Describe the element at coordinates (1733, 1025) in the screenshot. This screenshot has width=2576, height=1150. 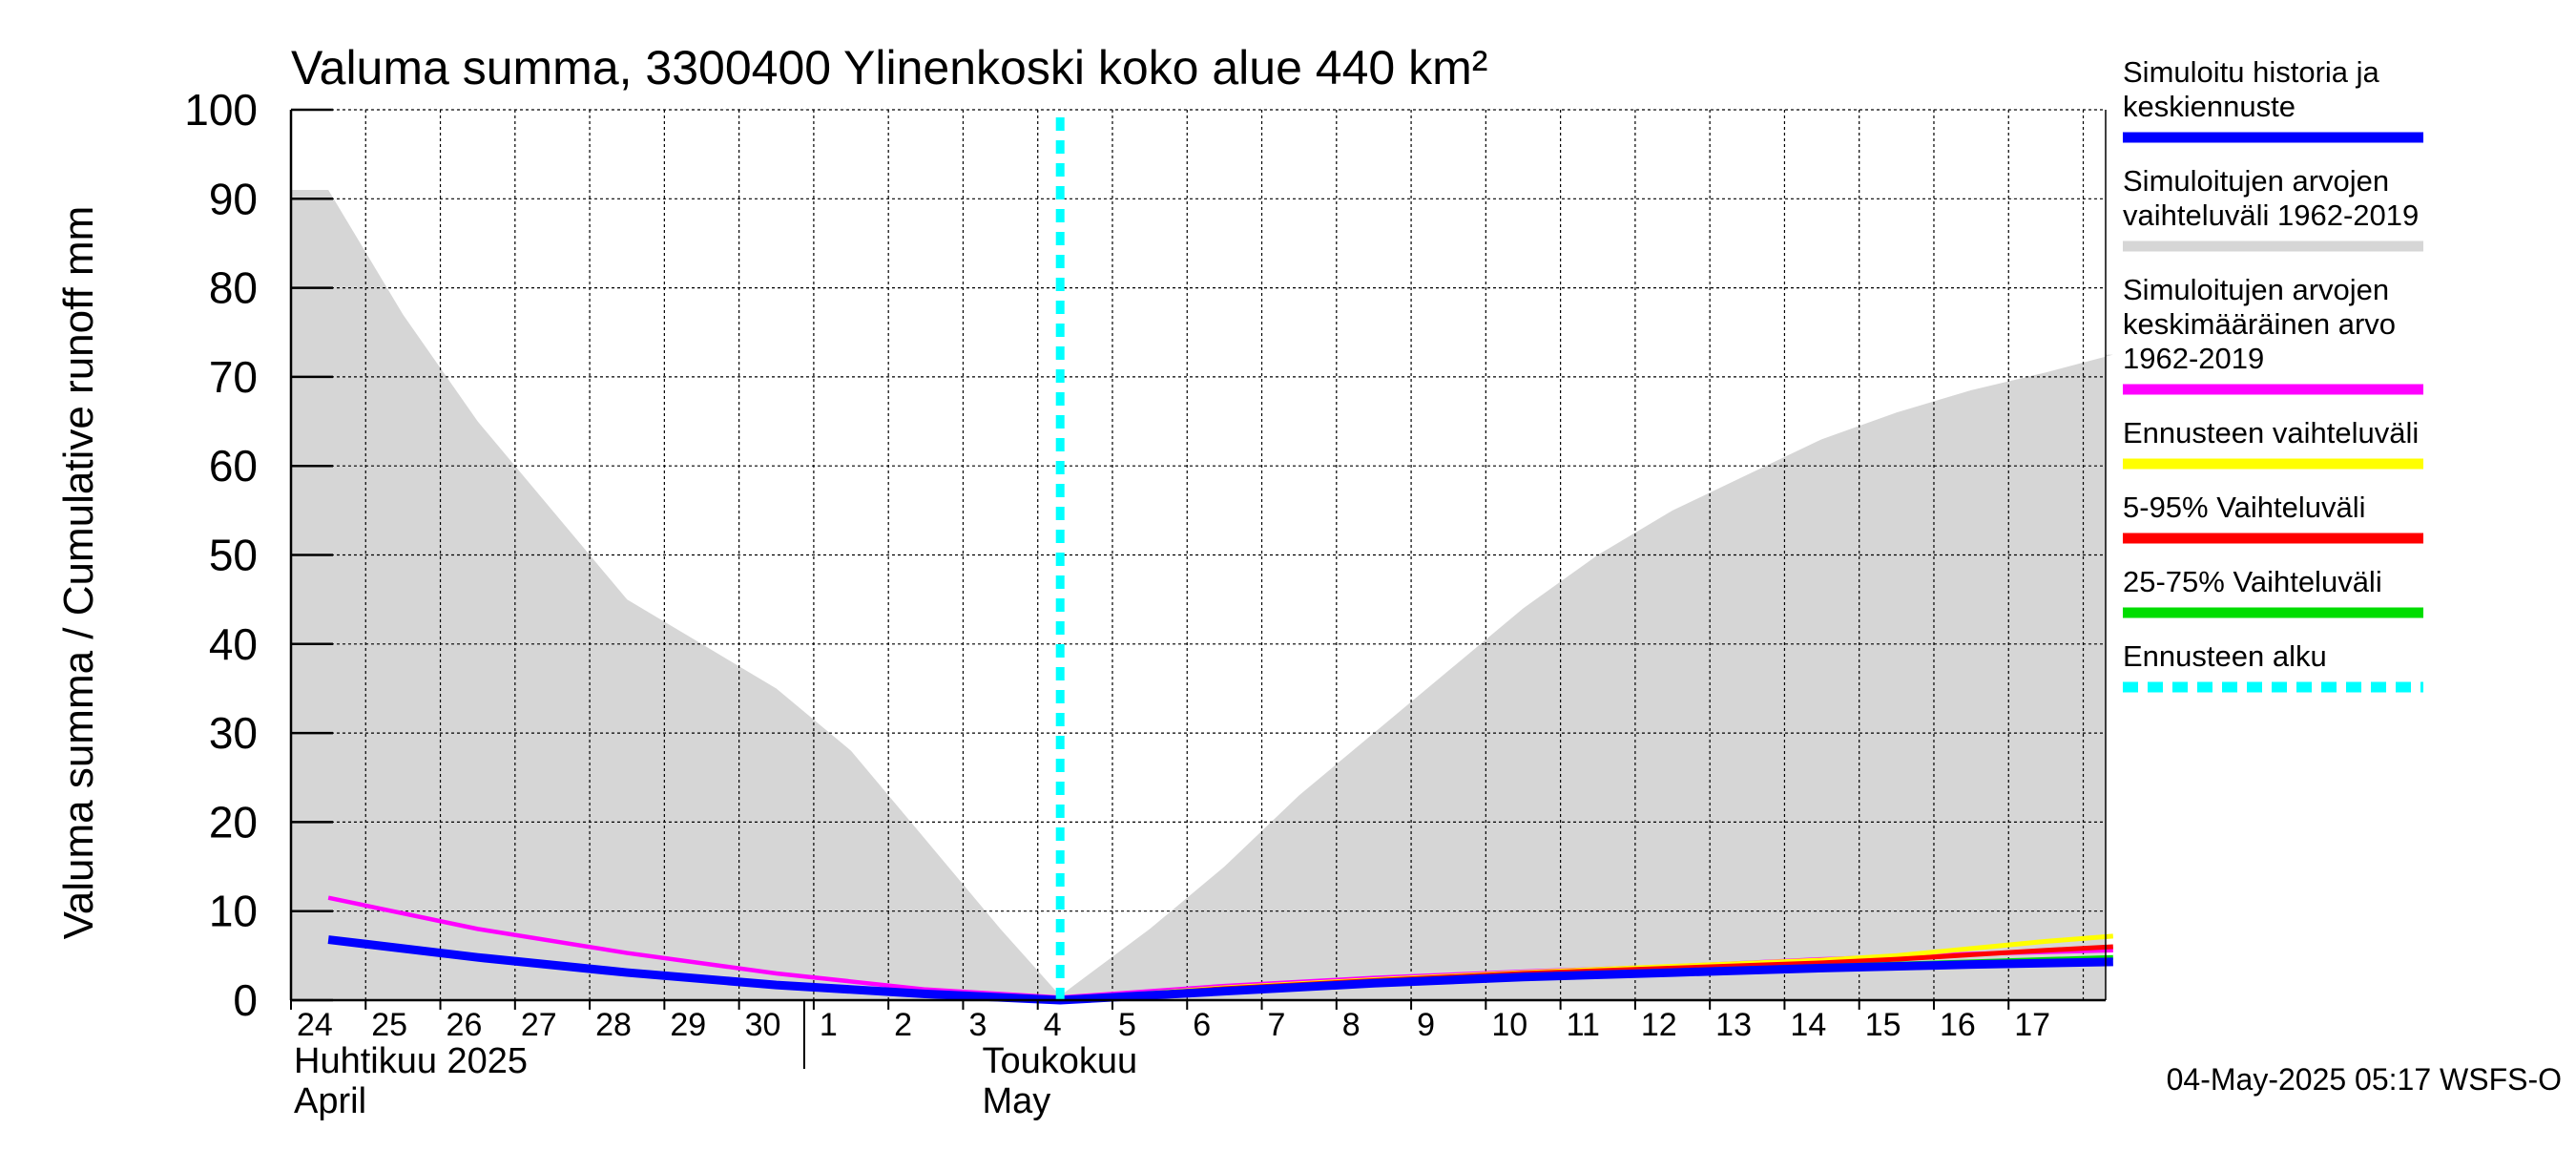
I see `x-tick-label: 13` at that location.